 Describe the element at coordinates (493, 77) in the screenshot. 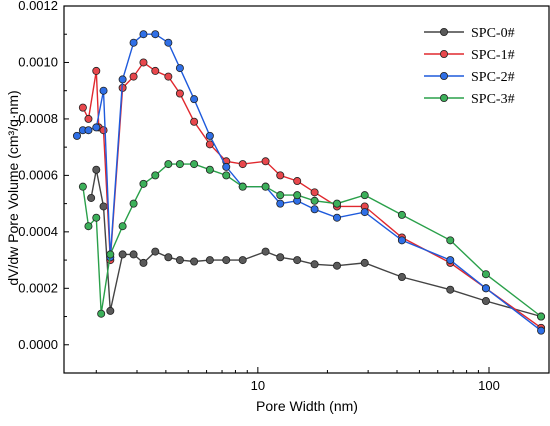

I see `legend-label: SPC-2#` at that location.